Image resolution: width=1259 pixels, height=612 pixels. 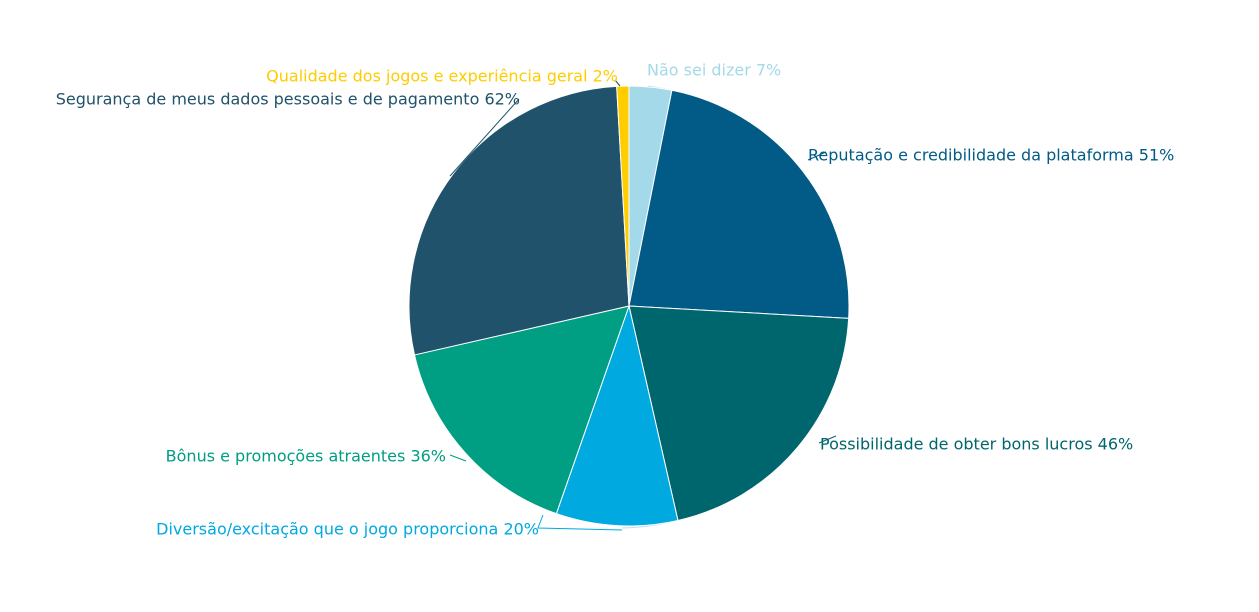 What do you see at coordinates (580, 522) in the screenshot?
I see `leader-line-diversao-excitacao-que-o-jogo-proporciona` at bounding box center [580, 522].